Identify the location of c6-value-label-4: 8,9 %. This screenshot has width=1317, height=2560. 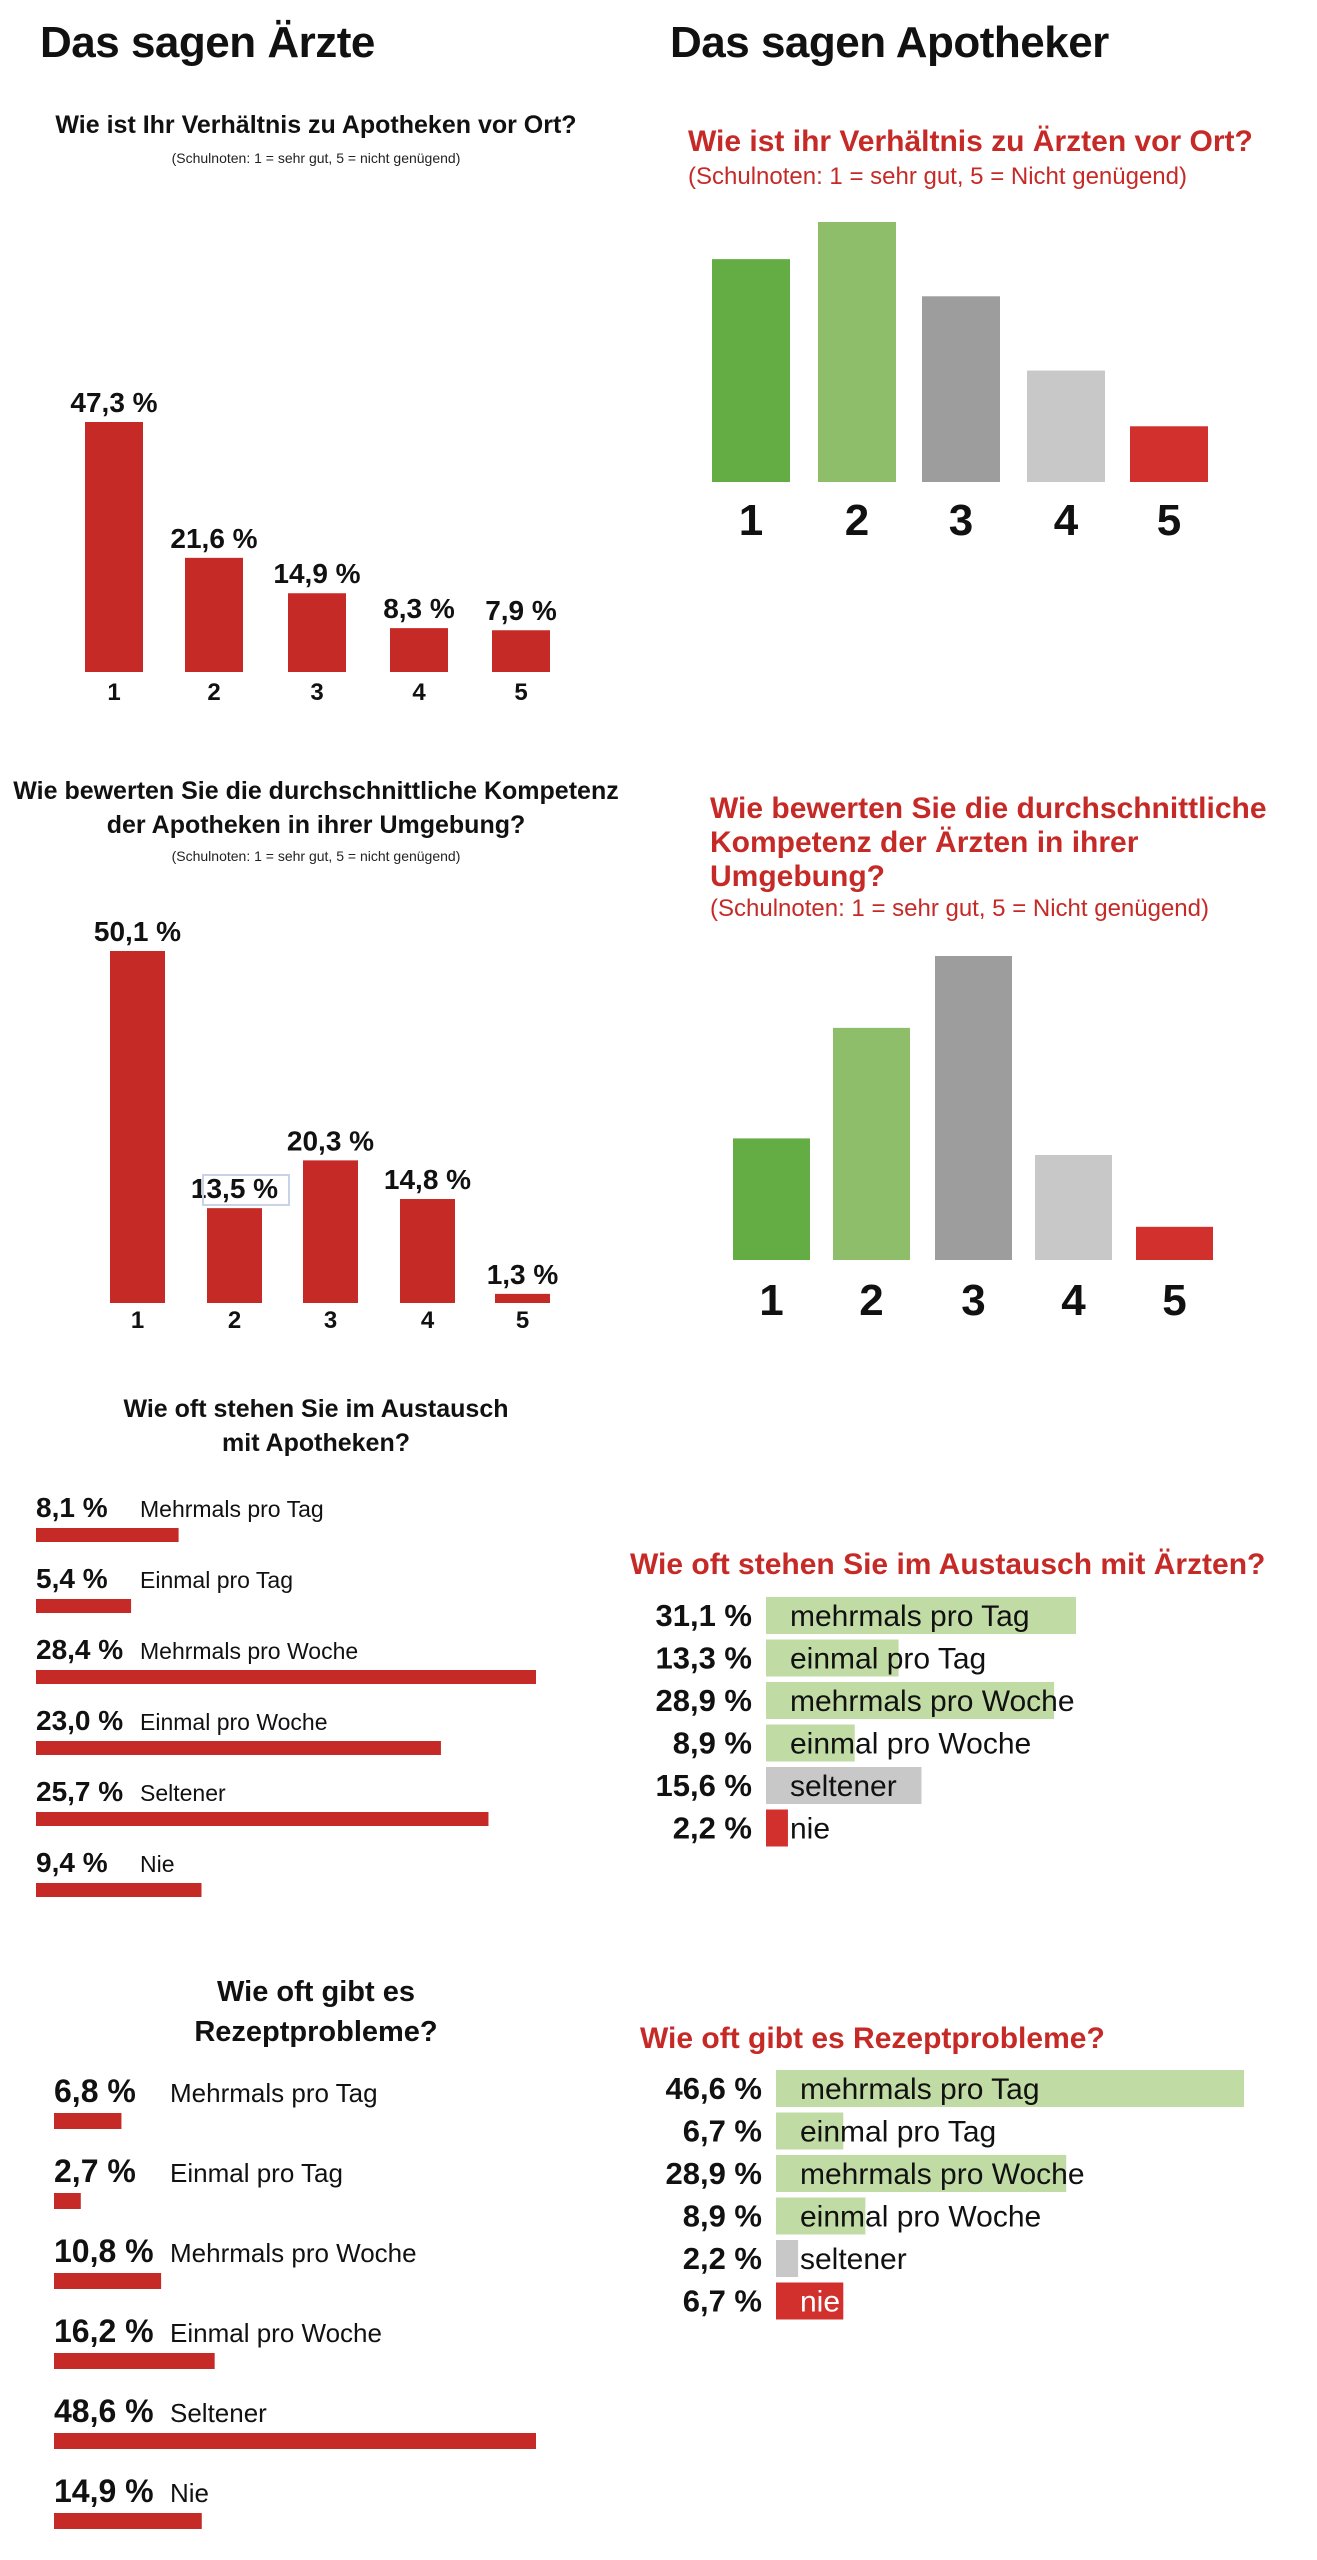
(712, 1743).